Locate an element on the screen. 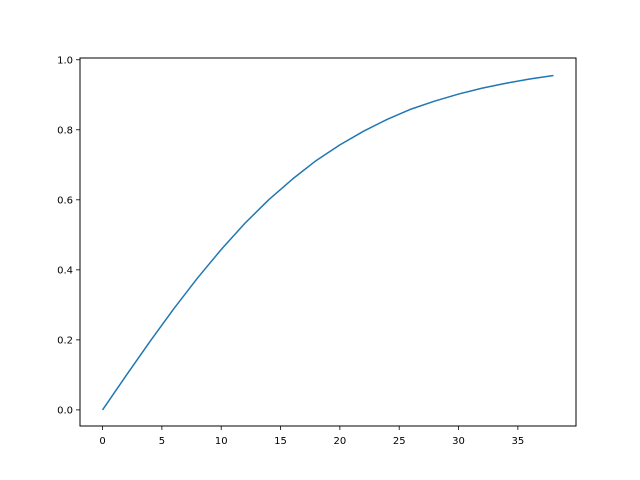  y-tick-label: 0.4 is located at coordinates (65, 270).